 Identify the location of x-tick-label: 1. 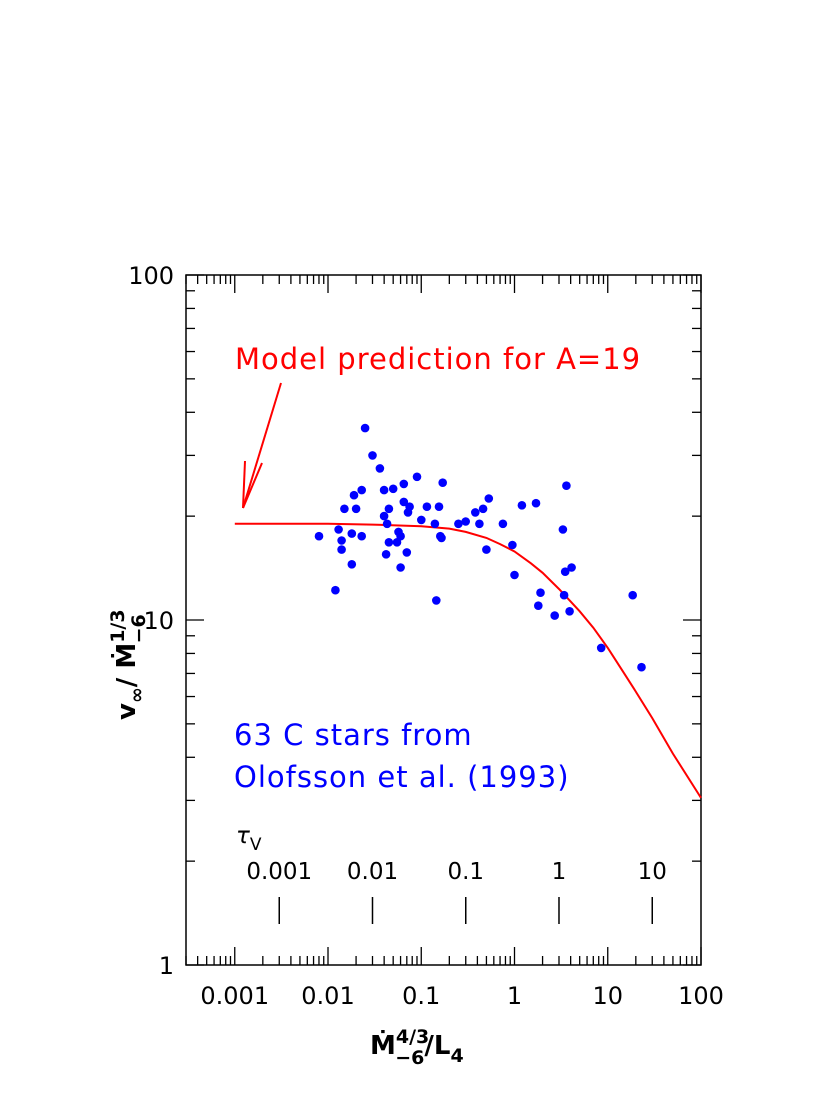
(514, 996).